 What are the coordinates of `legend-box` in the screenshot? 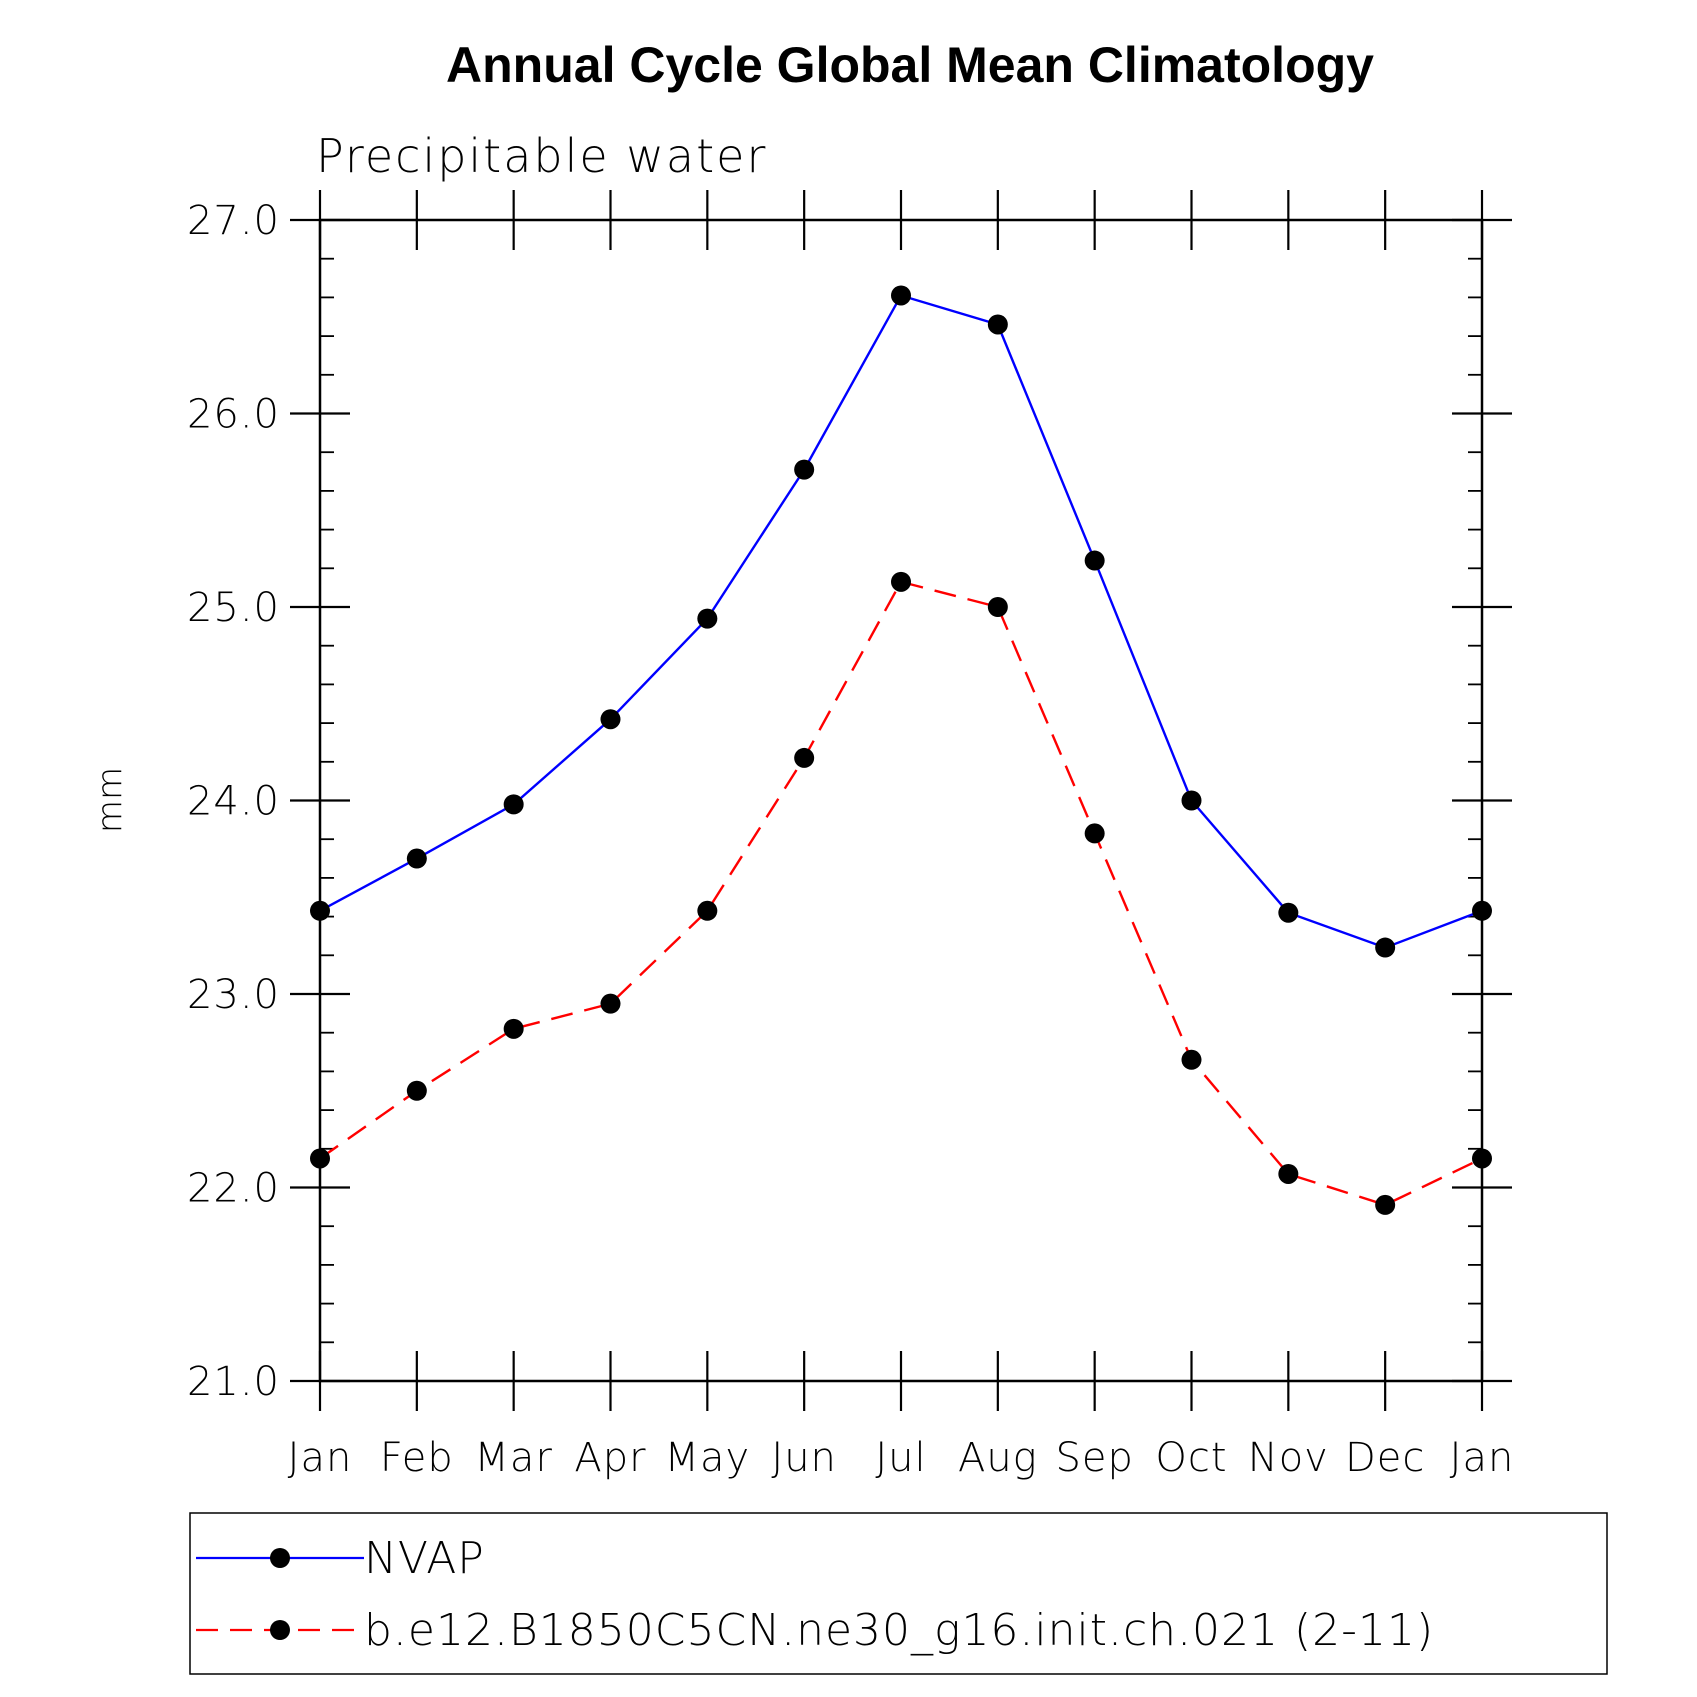 It's located at (898, 1593).